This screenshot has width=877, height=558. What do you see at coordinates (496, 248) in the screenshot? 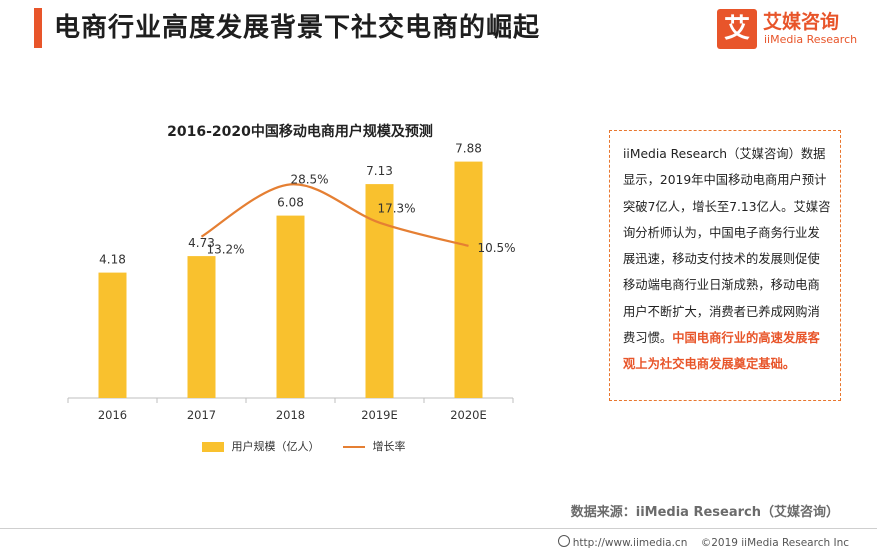
I see `line-label-2020E: 10.5%` at bounding box center [496, 248].